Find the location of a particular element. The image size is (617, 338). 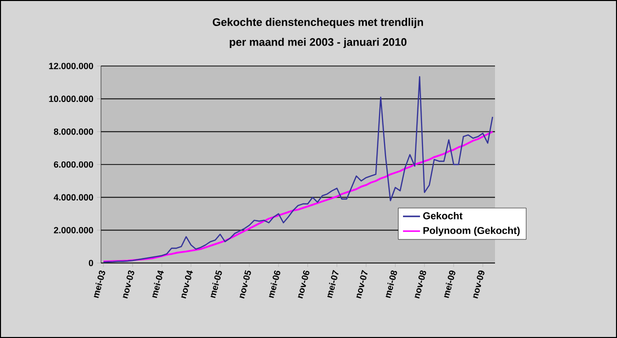

x-tick-label: nov-07 is located at coordinates (362, 284).